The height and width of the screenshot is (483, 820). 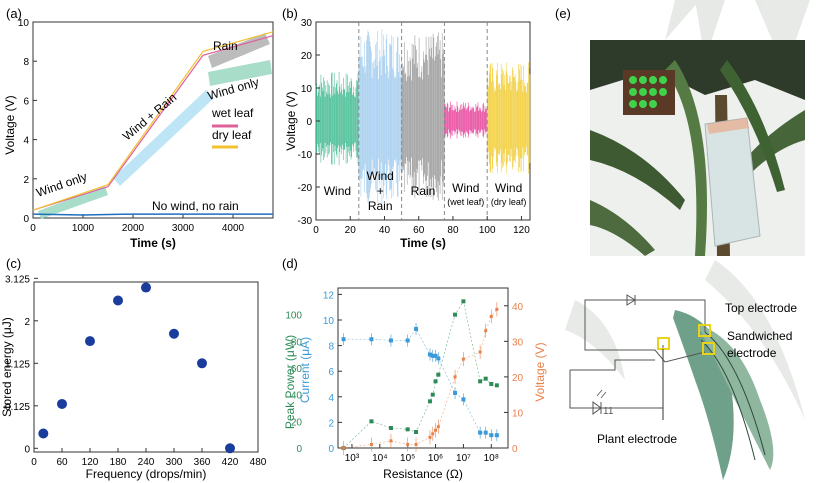 What do you see at coordinates (331, 423) in the screenshot?
I see `d-current-tick: 2` at bounding box center [331, 423].